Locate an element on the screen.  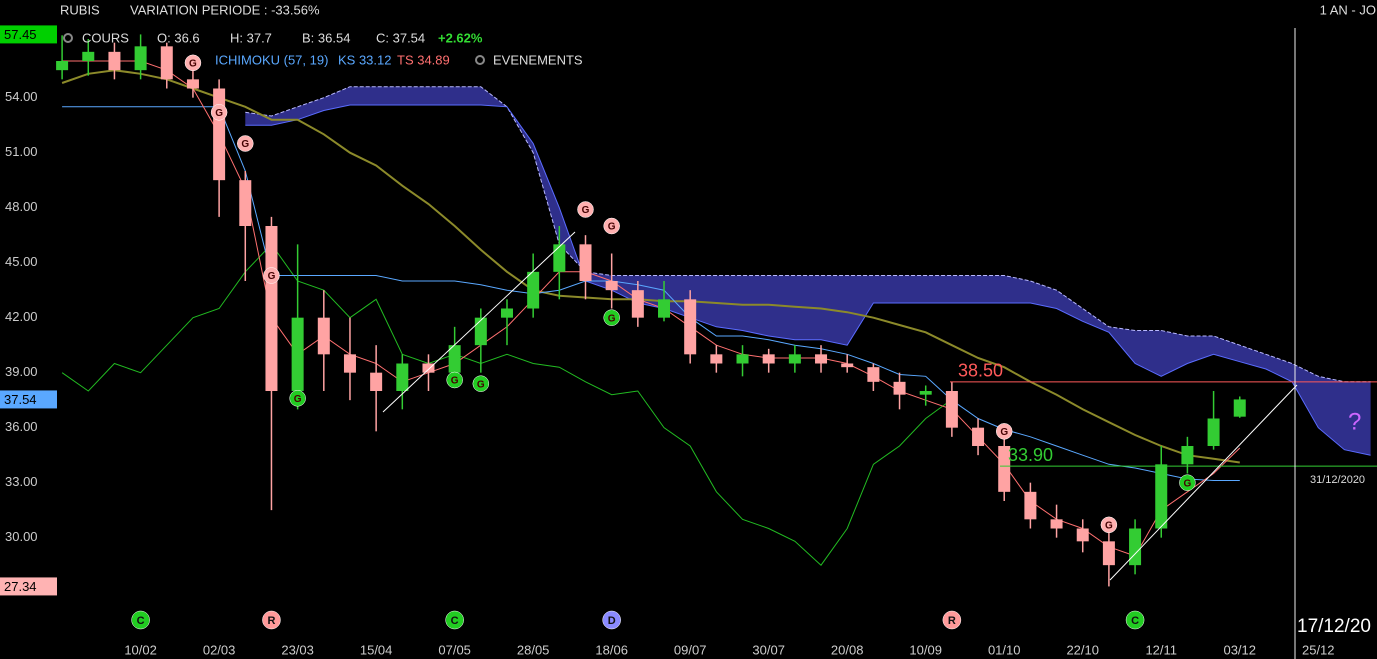
events-label: EVENEMENTS is located at coordinates (538, 59).